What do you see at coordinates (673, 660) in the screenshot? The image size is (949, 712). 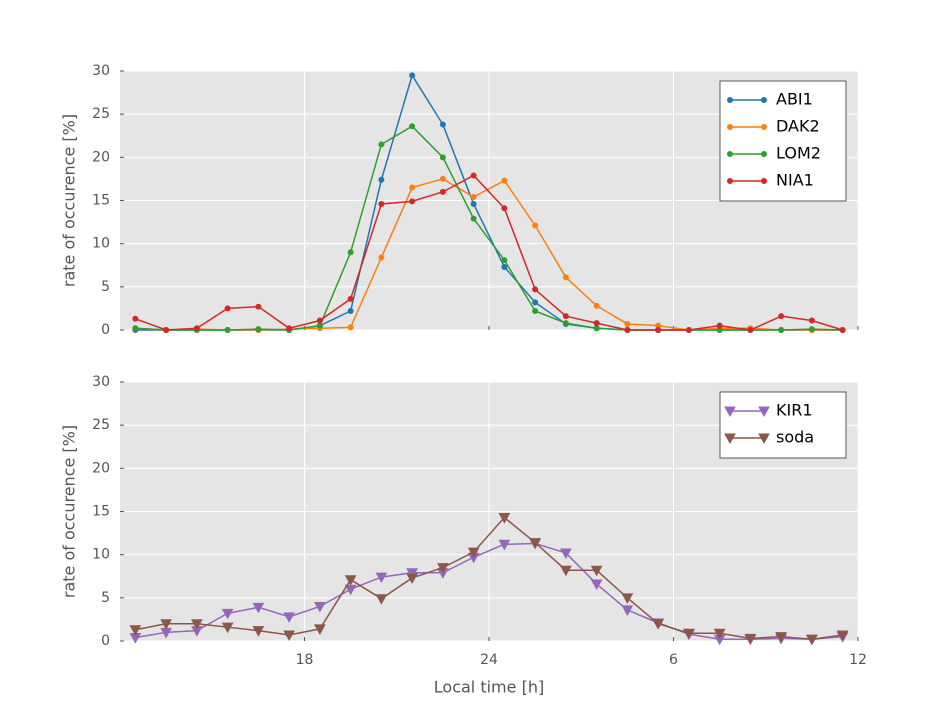 I see `x-tick-label: 6` at bounding box center [673, 660].